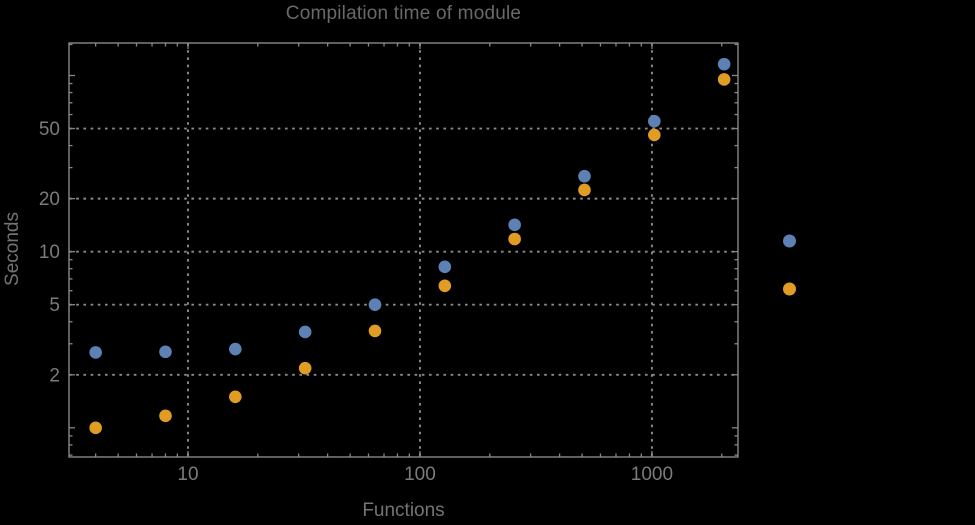 The image size is (975, 525). I want to click on legend-marker-orange, so click(789, 289).